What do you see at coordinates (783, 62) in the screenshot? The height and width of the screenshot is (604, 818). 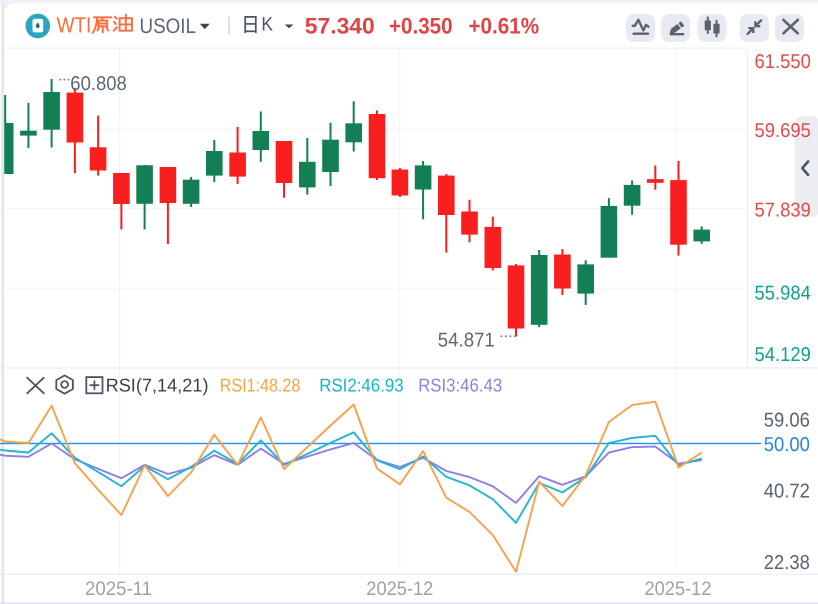 I see `svg-text: 61.550` at bounding box center [783, 62].